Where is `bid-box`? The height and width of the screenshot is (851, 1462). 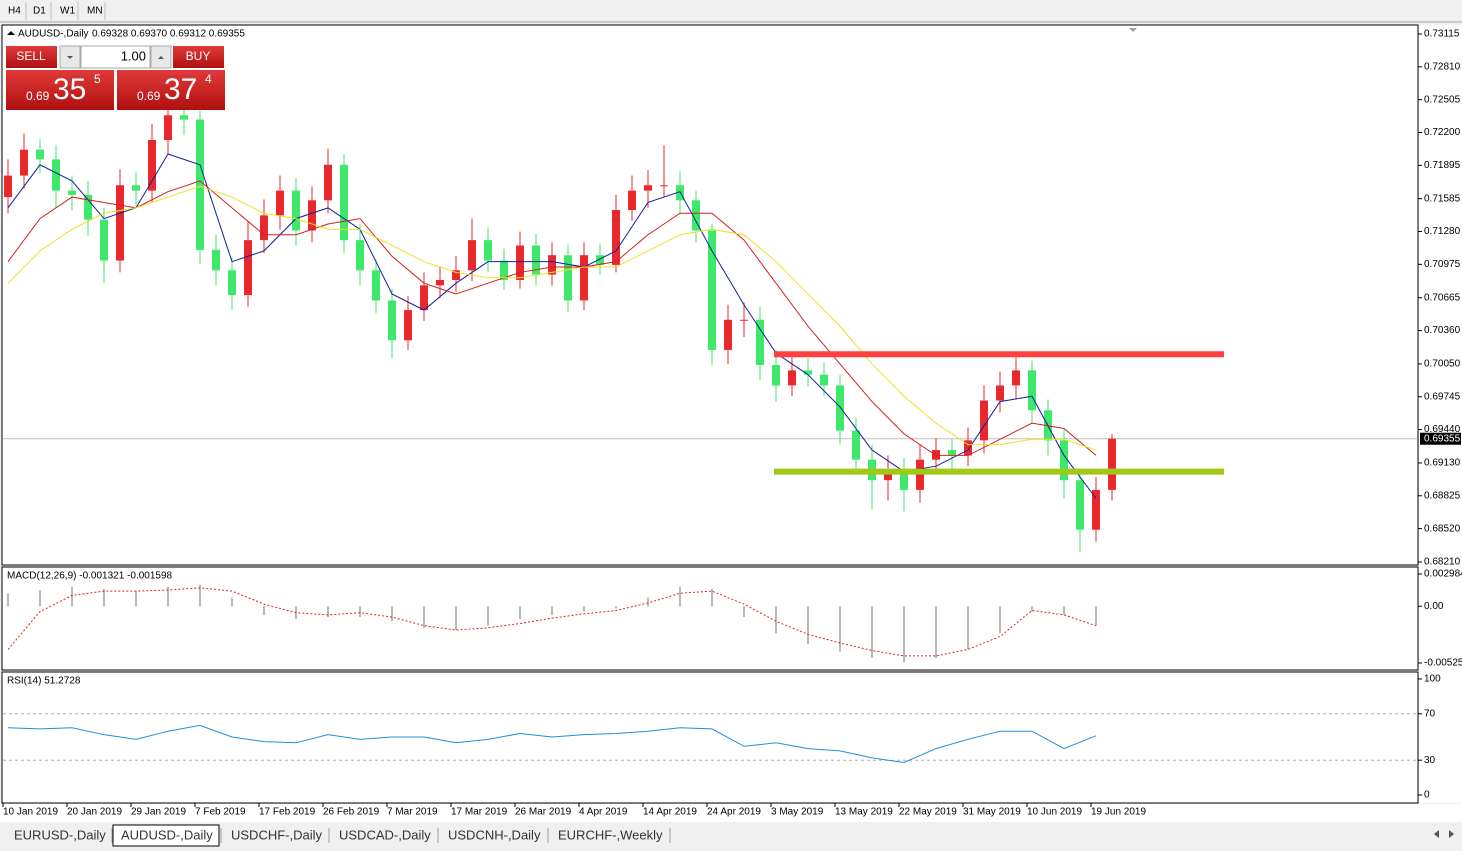
bid-box is located at coordinates (60, 90).